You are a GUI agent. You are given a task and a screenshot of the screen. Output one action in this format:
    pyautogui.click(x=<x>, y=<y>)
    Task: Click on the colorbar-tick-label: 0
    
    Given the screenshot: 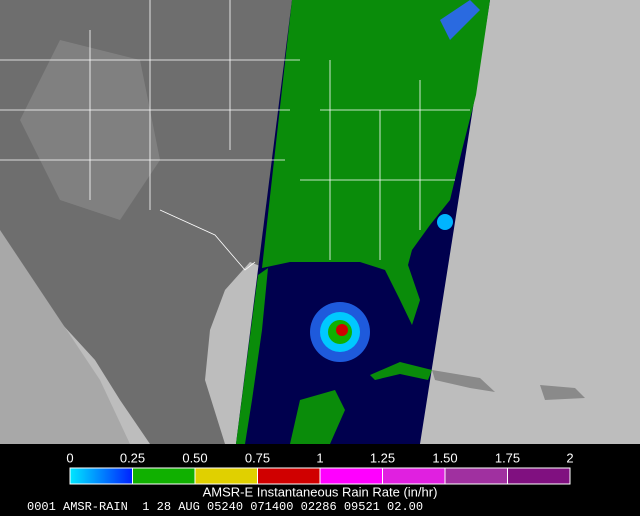 What is the action you would take?
    pyautogui.click(x=69, y=457)
    